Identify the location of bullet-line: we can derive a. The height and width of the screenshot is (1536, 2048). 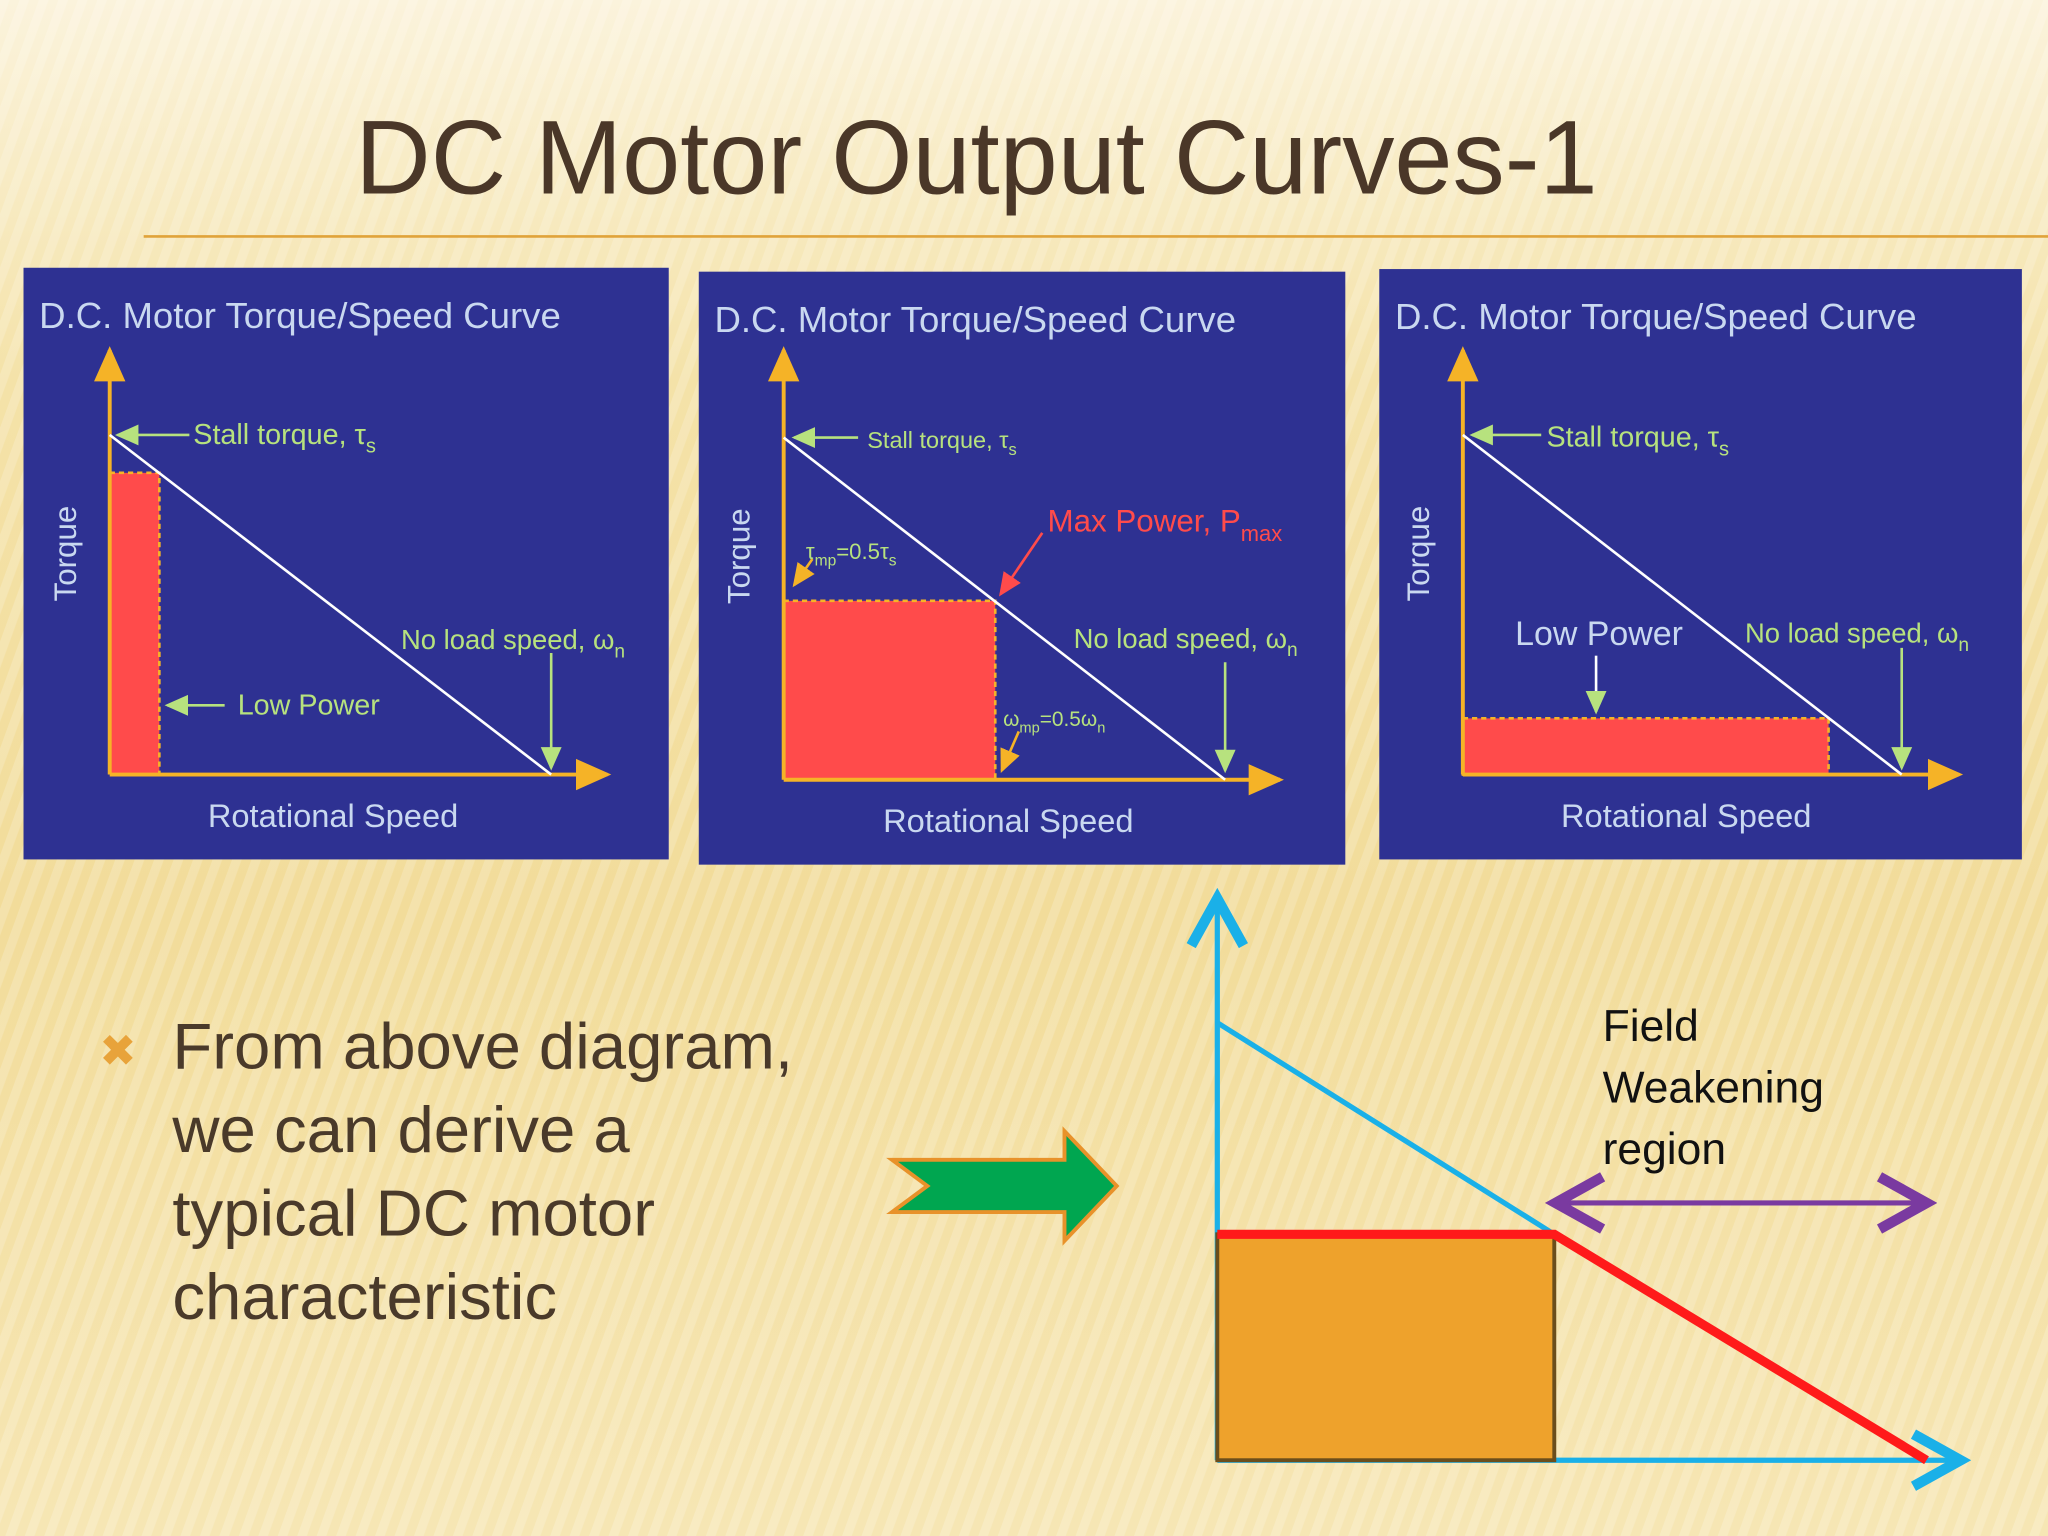
(400, 1129).